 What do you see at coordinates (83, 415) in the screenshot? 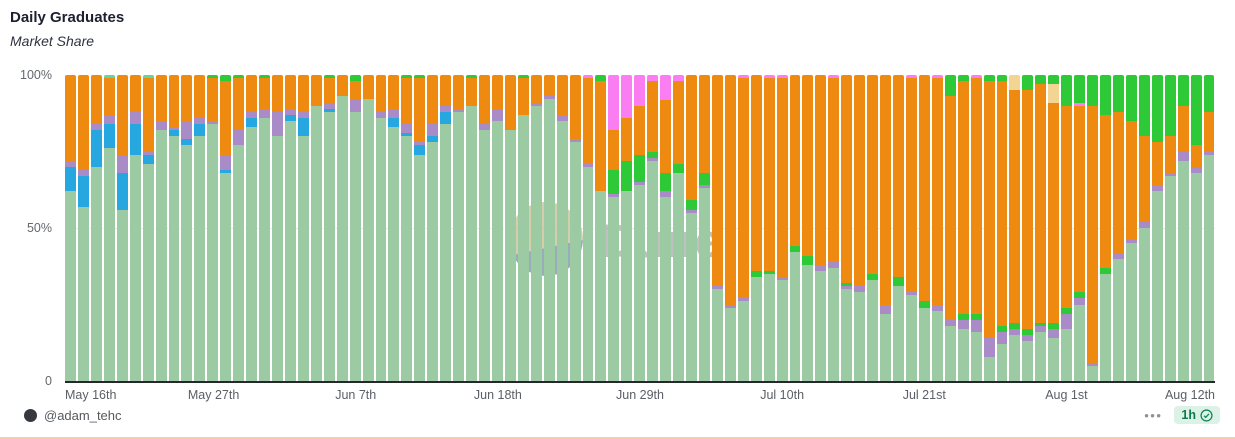
I see `author-handle: @adam_tehc` at bounding box center [83, 415].